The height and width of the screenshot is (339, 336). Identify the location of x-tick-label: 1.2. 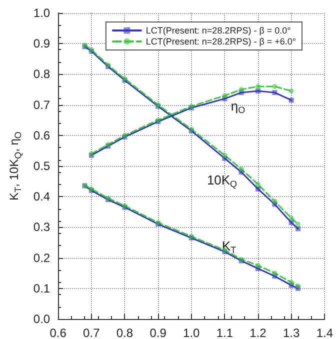
(258, 332).